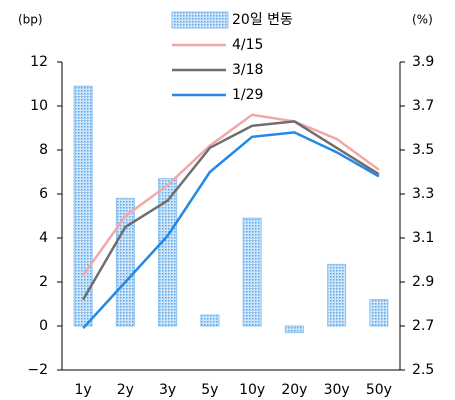  What do you see at coordinates (43, 194) in the screenshot?
I see `y-tick-label: 6` at bounding box center [43, 194].